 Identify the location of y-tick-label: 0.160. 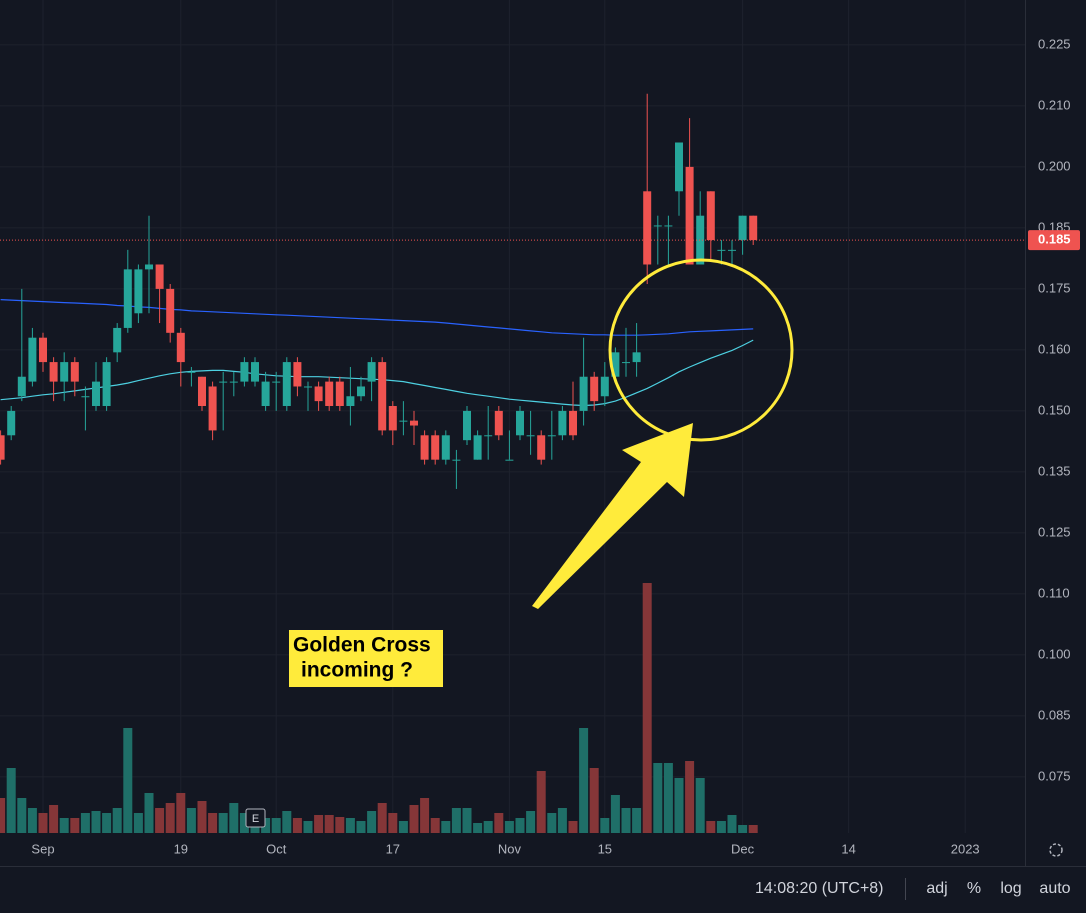
(1054, 348).